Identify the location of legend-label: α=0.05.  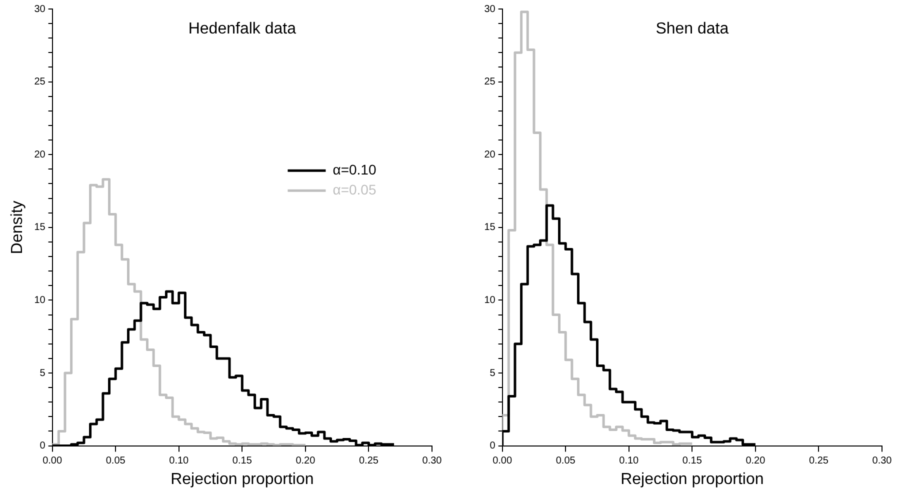
(354, 189).